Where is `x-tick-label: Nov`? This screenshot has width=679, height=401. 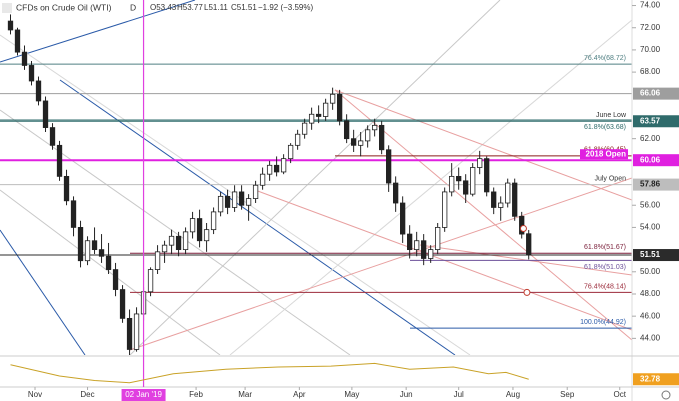
x-tick-label: Nov is located at coordinates (35, 394).